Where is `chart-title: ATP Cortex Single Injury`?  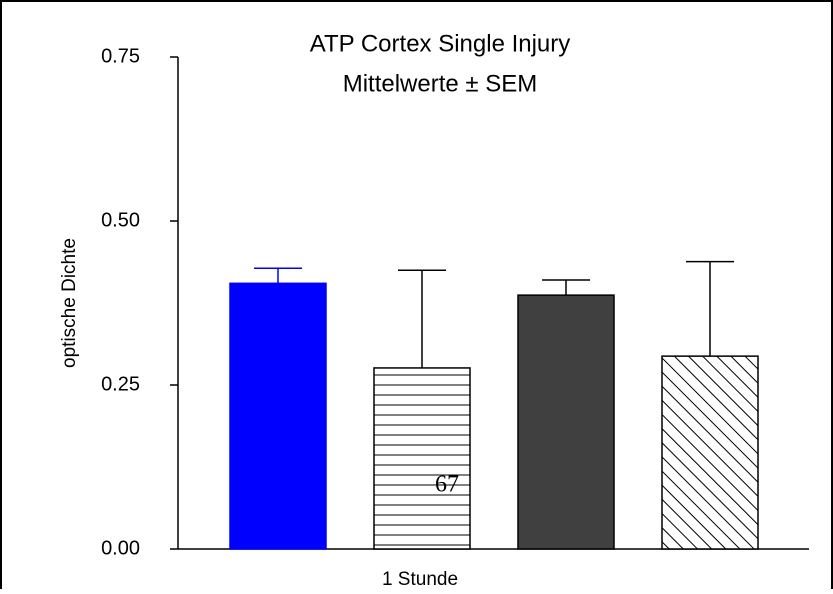
chart-title: ATP Cortex Single Injury is located at coordinates (440, 43).